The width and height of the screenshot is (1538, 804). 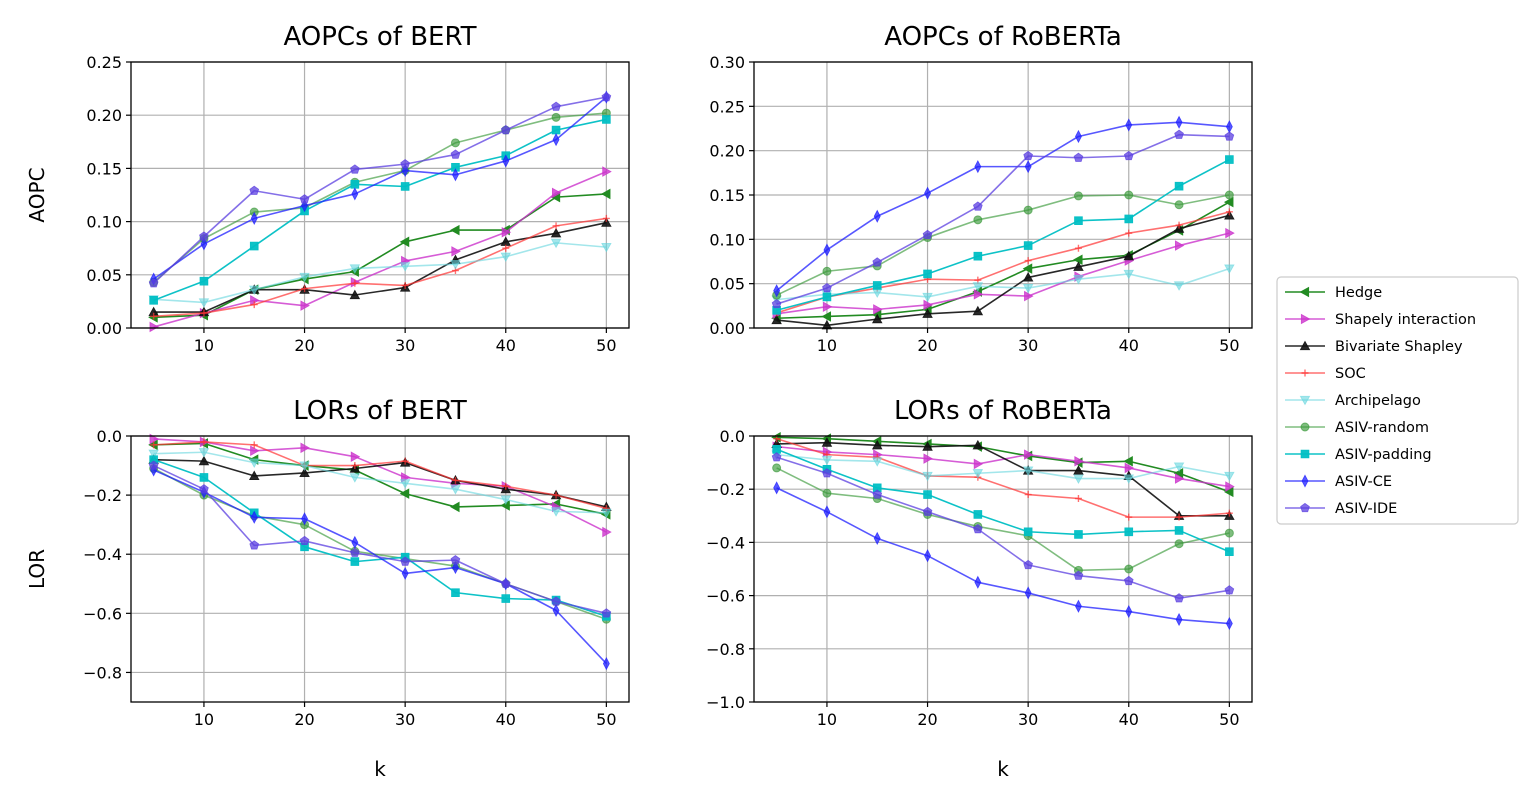 I want to click on y-tick-label: −0.2, so click(x=102, y=495).